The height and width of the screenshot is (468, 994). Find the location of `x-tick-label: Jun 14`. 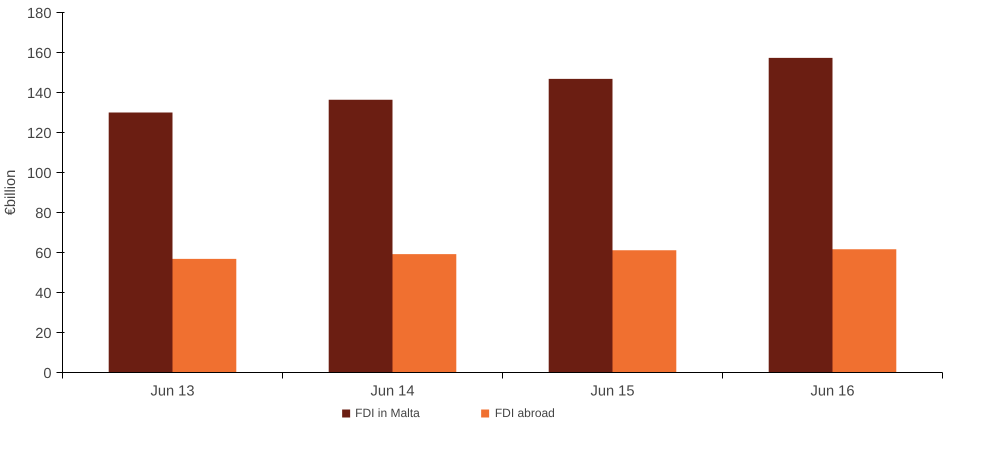

x-tick-label: Jun 14 is located at coordinates (392, 392).